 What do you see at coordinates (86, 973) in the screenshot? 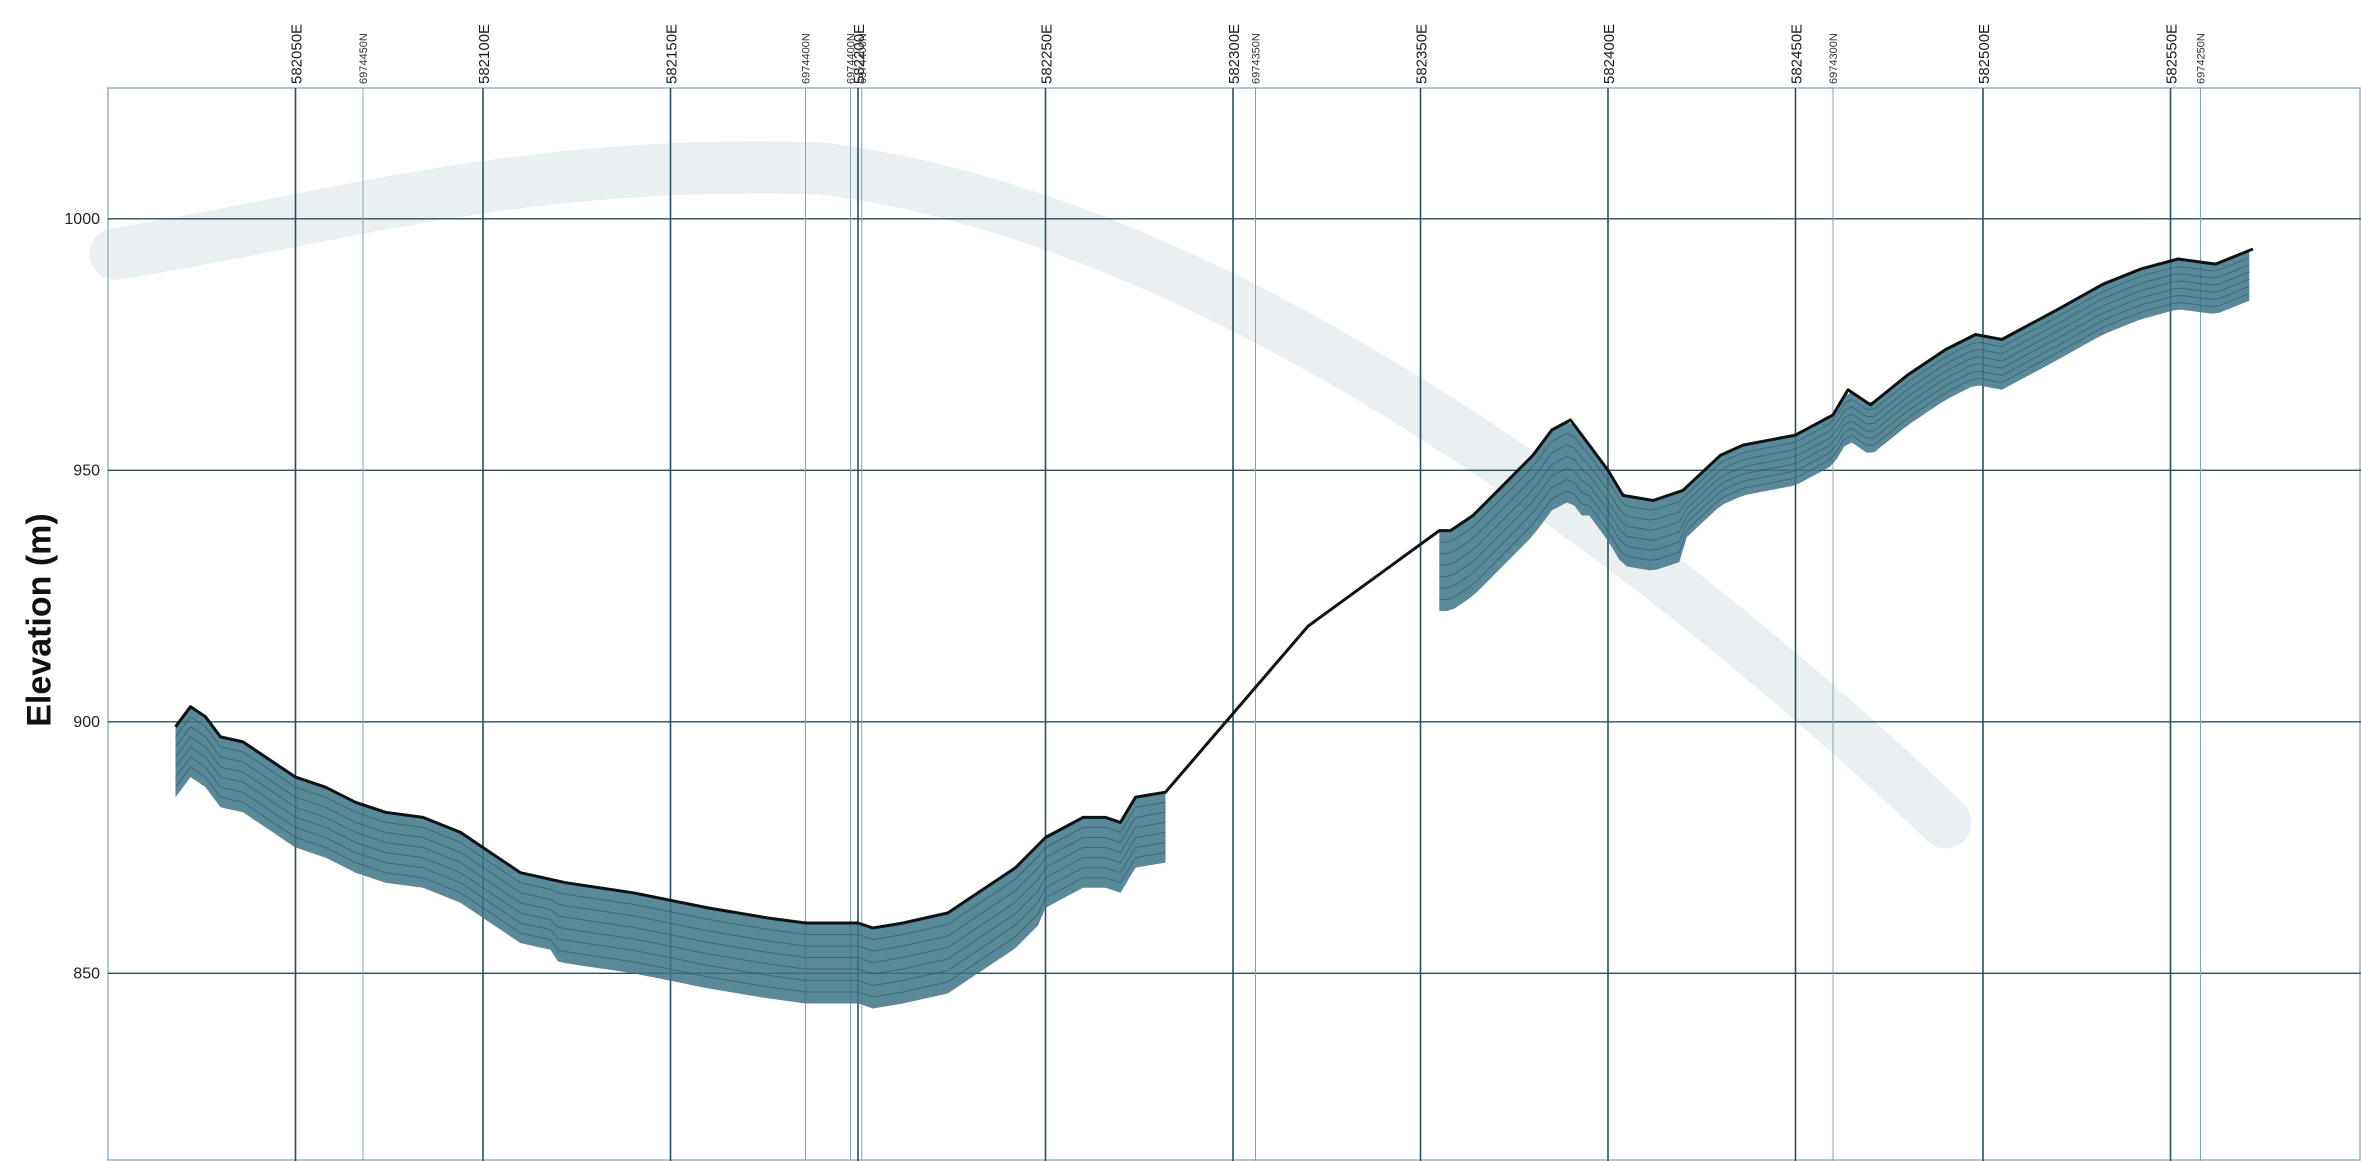
I see `y-tick-label: 850` at bounding box center [86, 973].